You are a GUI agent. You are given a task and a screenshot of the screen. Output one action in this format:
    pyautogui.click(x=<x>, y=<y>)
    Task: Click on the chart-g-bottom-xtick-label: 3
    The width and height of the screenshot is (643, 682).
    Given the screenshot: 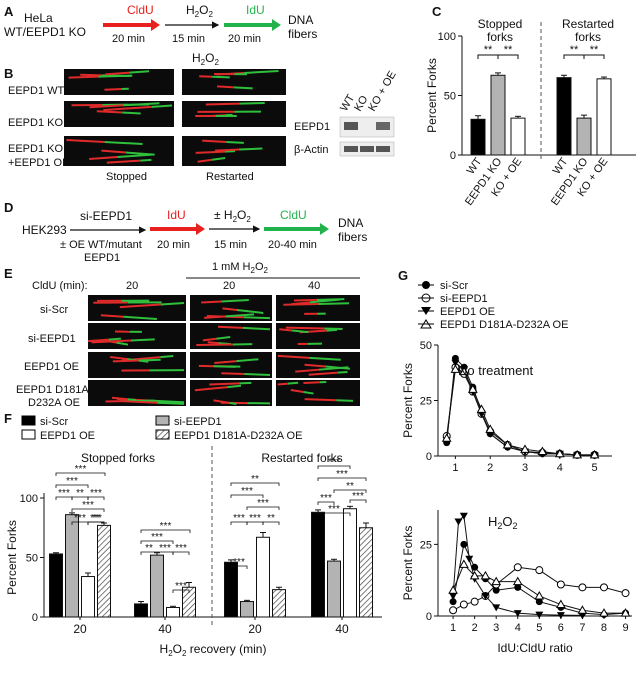 What is the action you would take?
    pyautogui.click(x=496, y=628)
    